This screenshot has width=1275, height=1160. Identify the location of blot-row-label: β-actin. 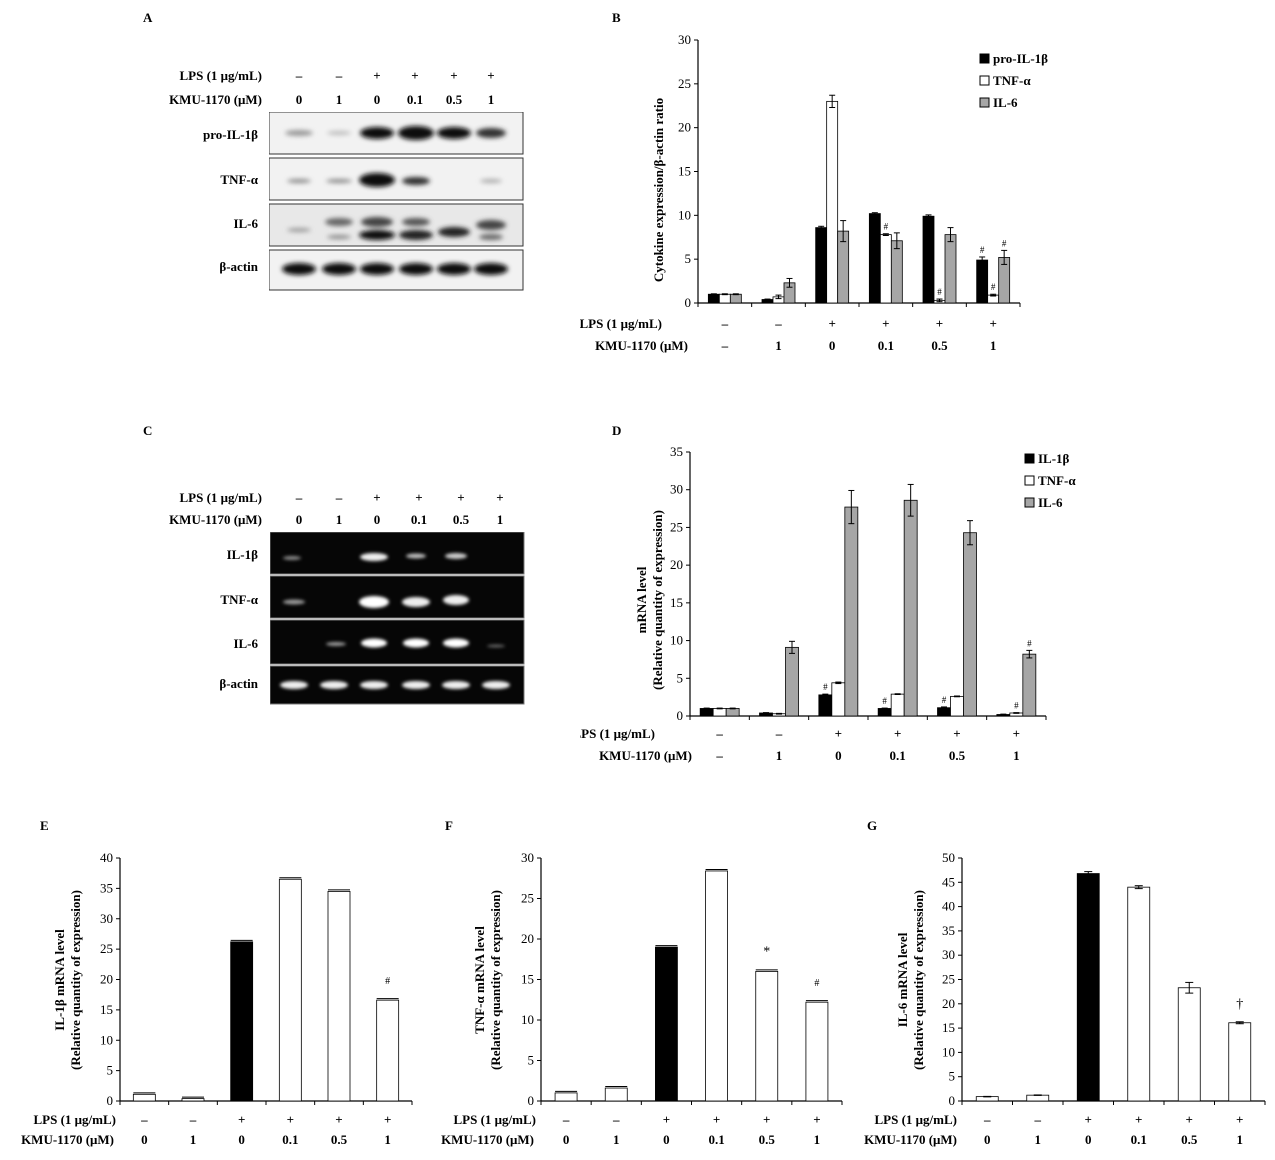
(238, 266).